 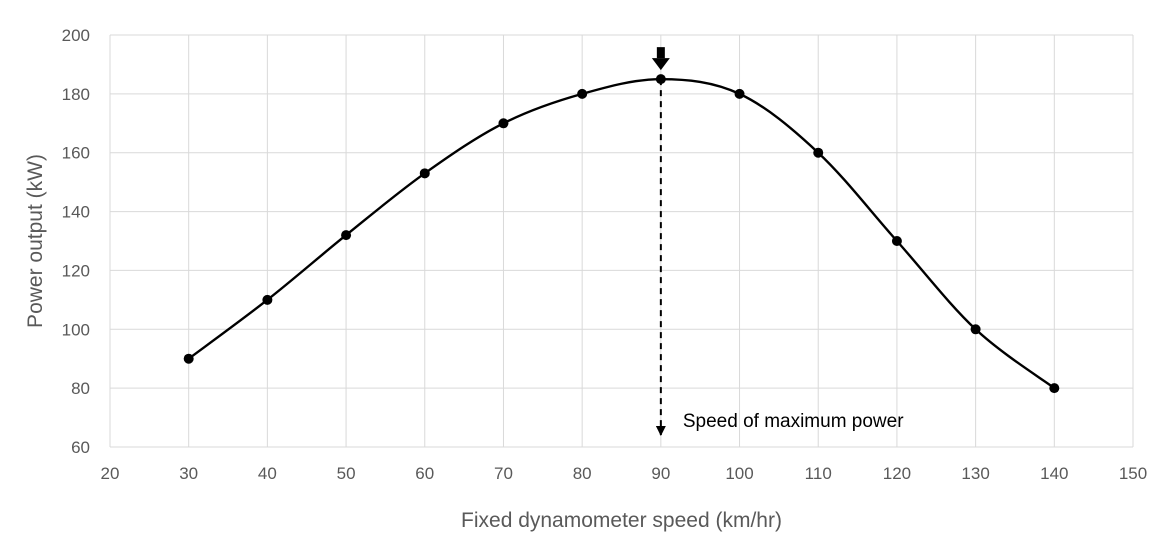 What do you see at coordinates (660, 473) in the screenshot?
I see `x-tick-label: 90` at bounding box center [660, 473].